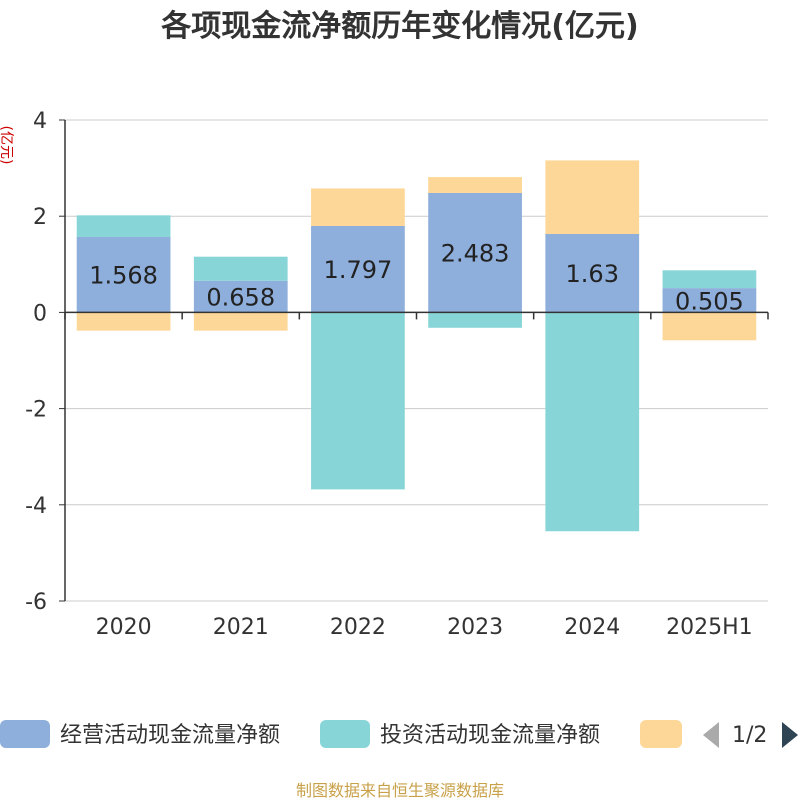  Describe the element at coordinates (358, 401) in the screenshot. I see `bar-segment-s1-2022` at that location.